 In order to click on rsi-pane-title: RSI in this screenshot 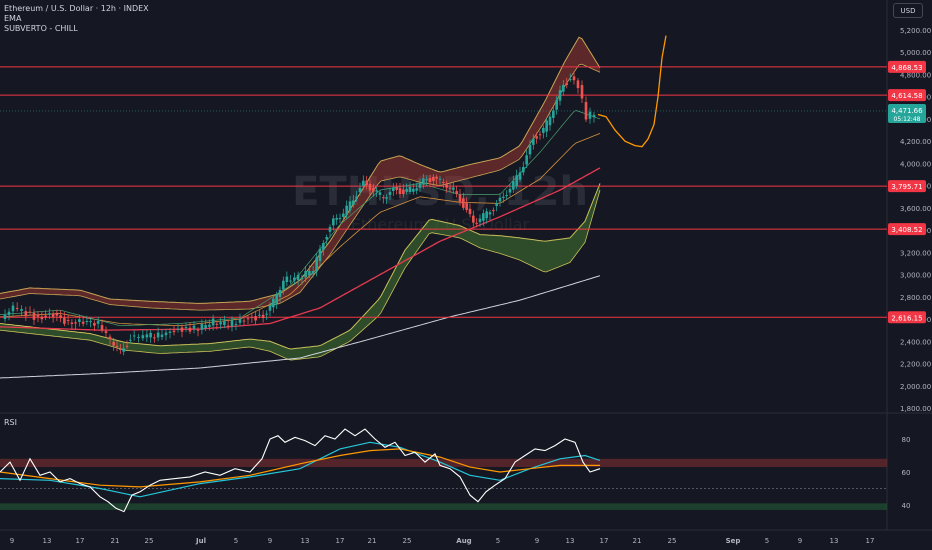, I will do `click(10, 422)`.